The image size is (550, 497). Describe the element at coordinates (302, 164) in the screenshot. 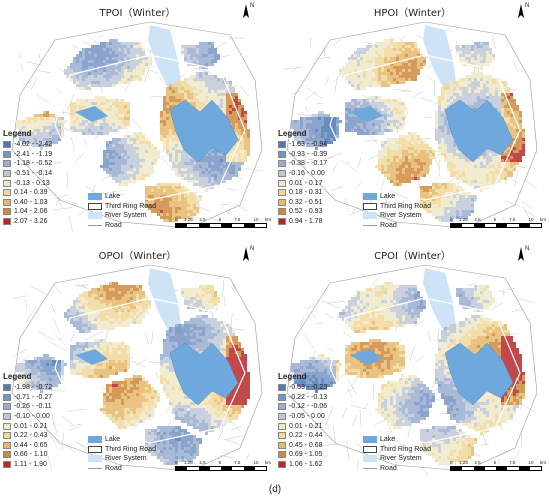

I see `legend-class: -0.38 - -0.17` at that location.